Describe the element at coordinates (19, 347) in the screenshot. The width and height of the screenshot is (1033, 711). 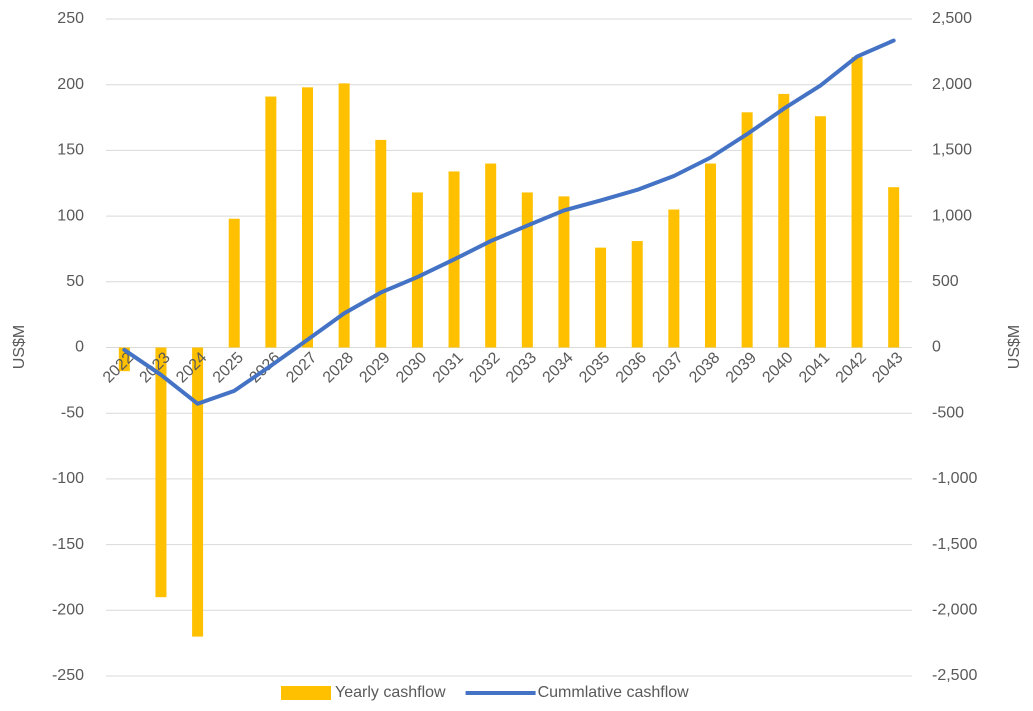
I see `y-axis-title: US$M` at that location.